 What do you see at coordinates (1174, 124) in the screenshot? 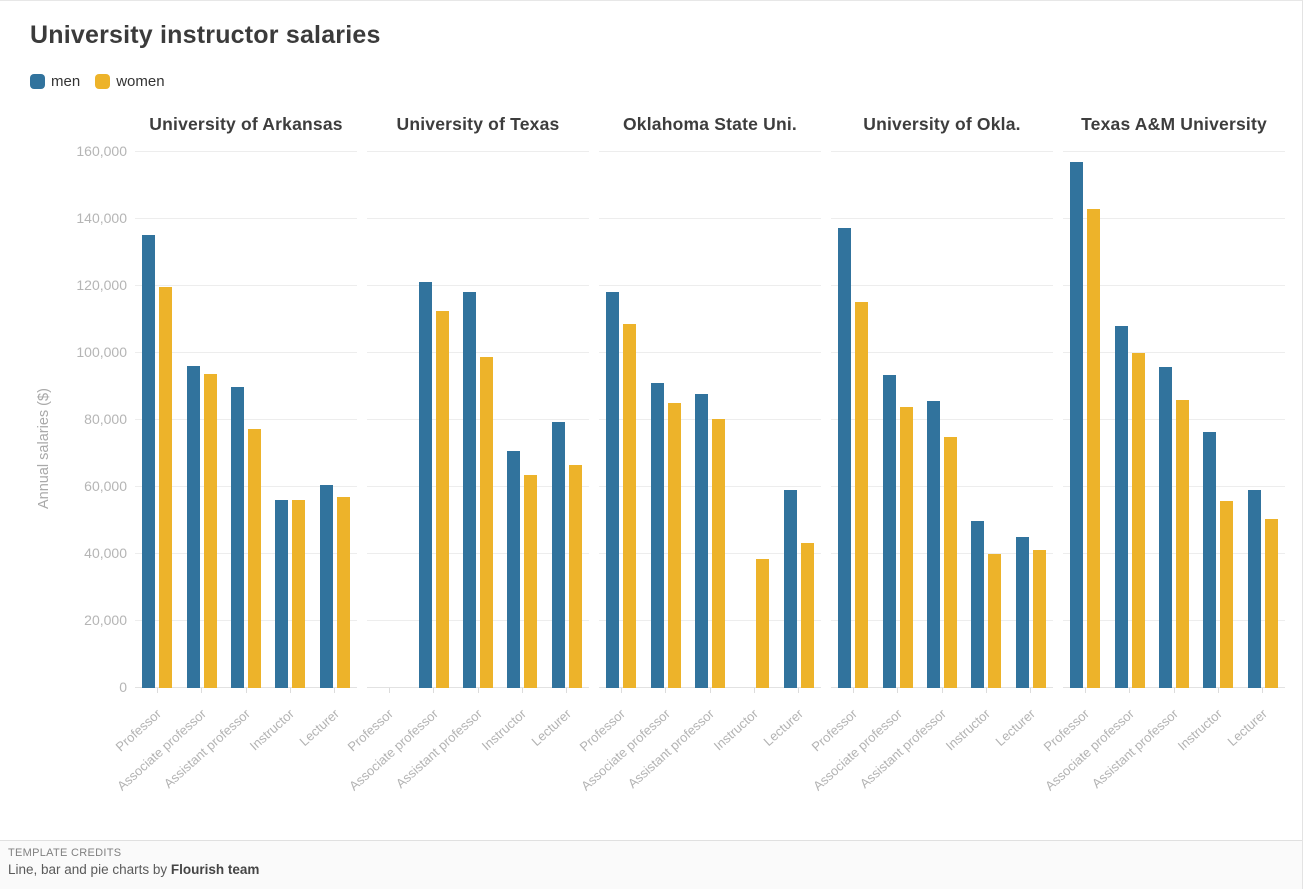
I see `facet-title: Texas A&M University` at bounding box center [1174, 124].